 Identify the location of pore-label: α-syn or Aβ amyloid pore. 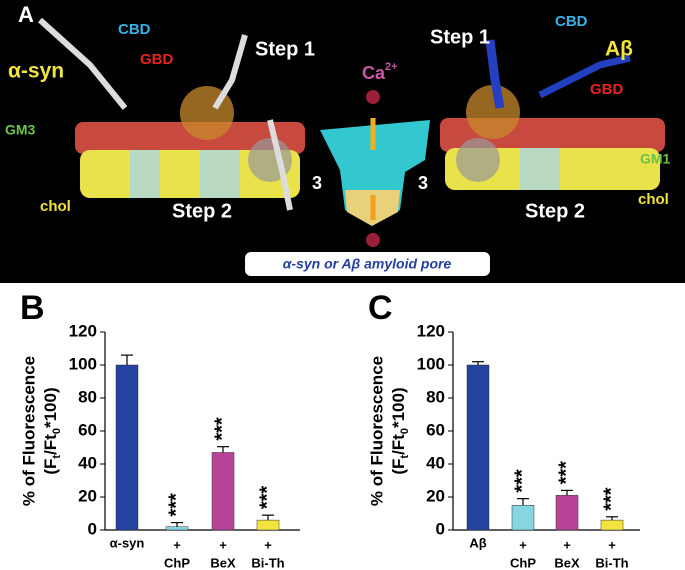
(367, 264).